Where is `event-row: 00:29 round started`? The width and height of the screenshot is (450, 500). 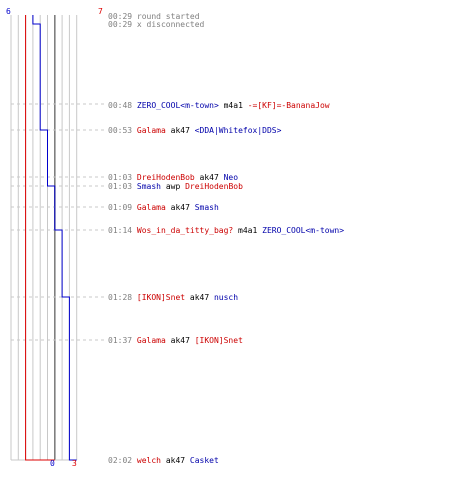 event-row: 00:29 round started is located at coordinates (154, 17).